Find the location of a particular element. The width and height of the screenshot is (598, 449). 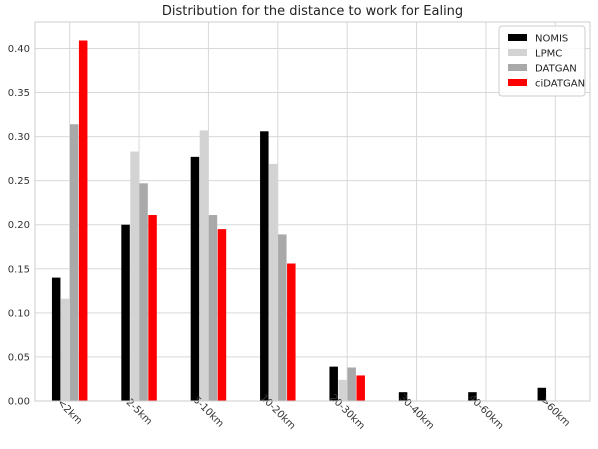

y-tick-label: 0.25 is located at coordinates (19, 181).